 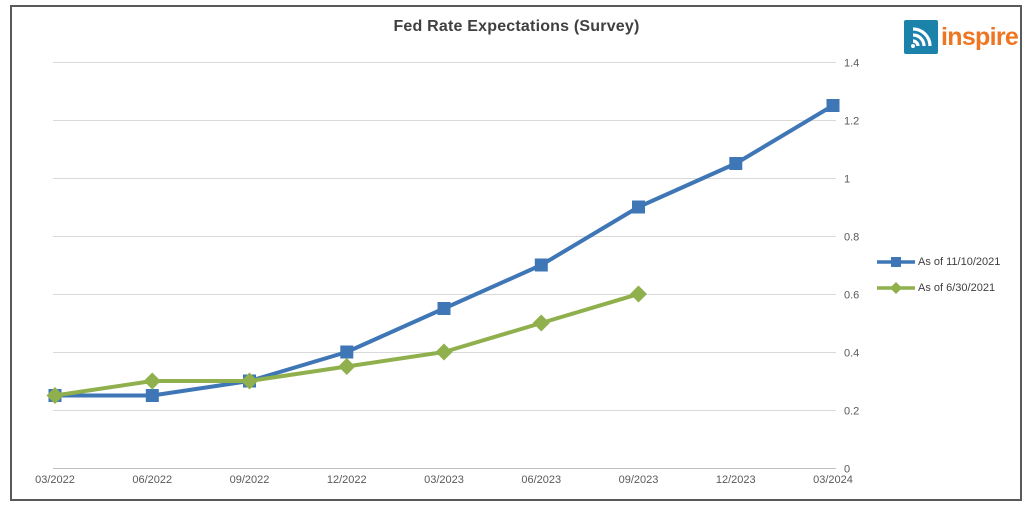 What do you see at coordinates (639, 480) in the screenshot?
I see `x-tick-label: 09/2023` at bounding box center [639, 480].